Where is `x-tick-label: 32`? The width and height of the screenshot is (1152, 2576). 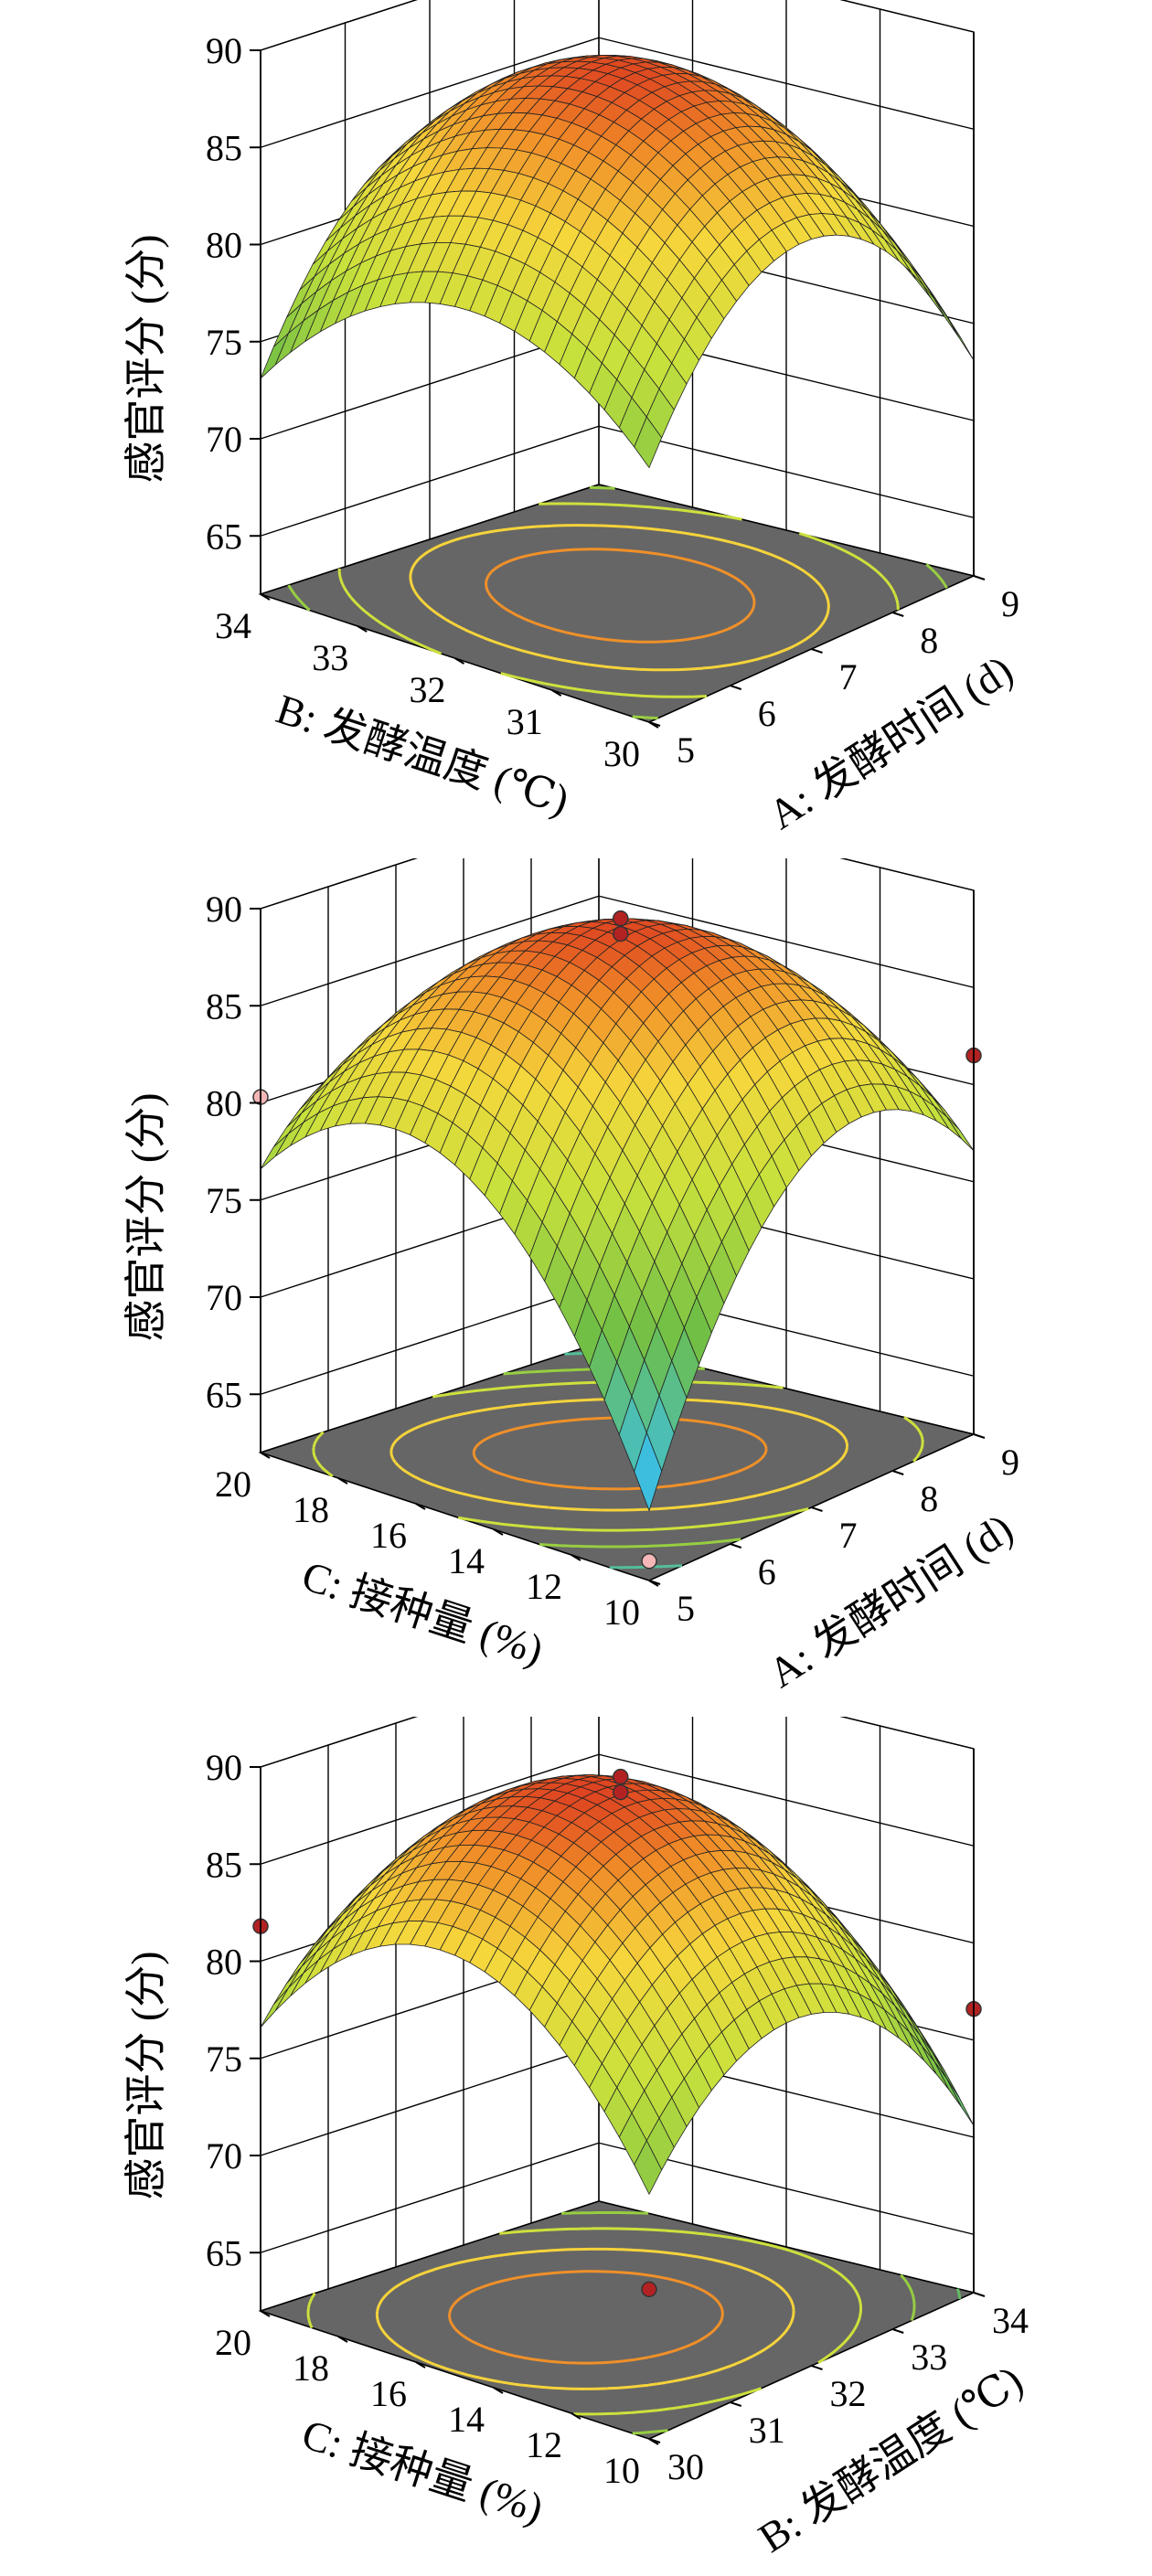 x-tick-label: 32 is located at coordinates (848, 2393).